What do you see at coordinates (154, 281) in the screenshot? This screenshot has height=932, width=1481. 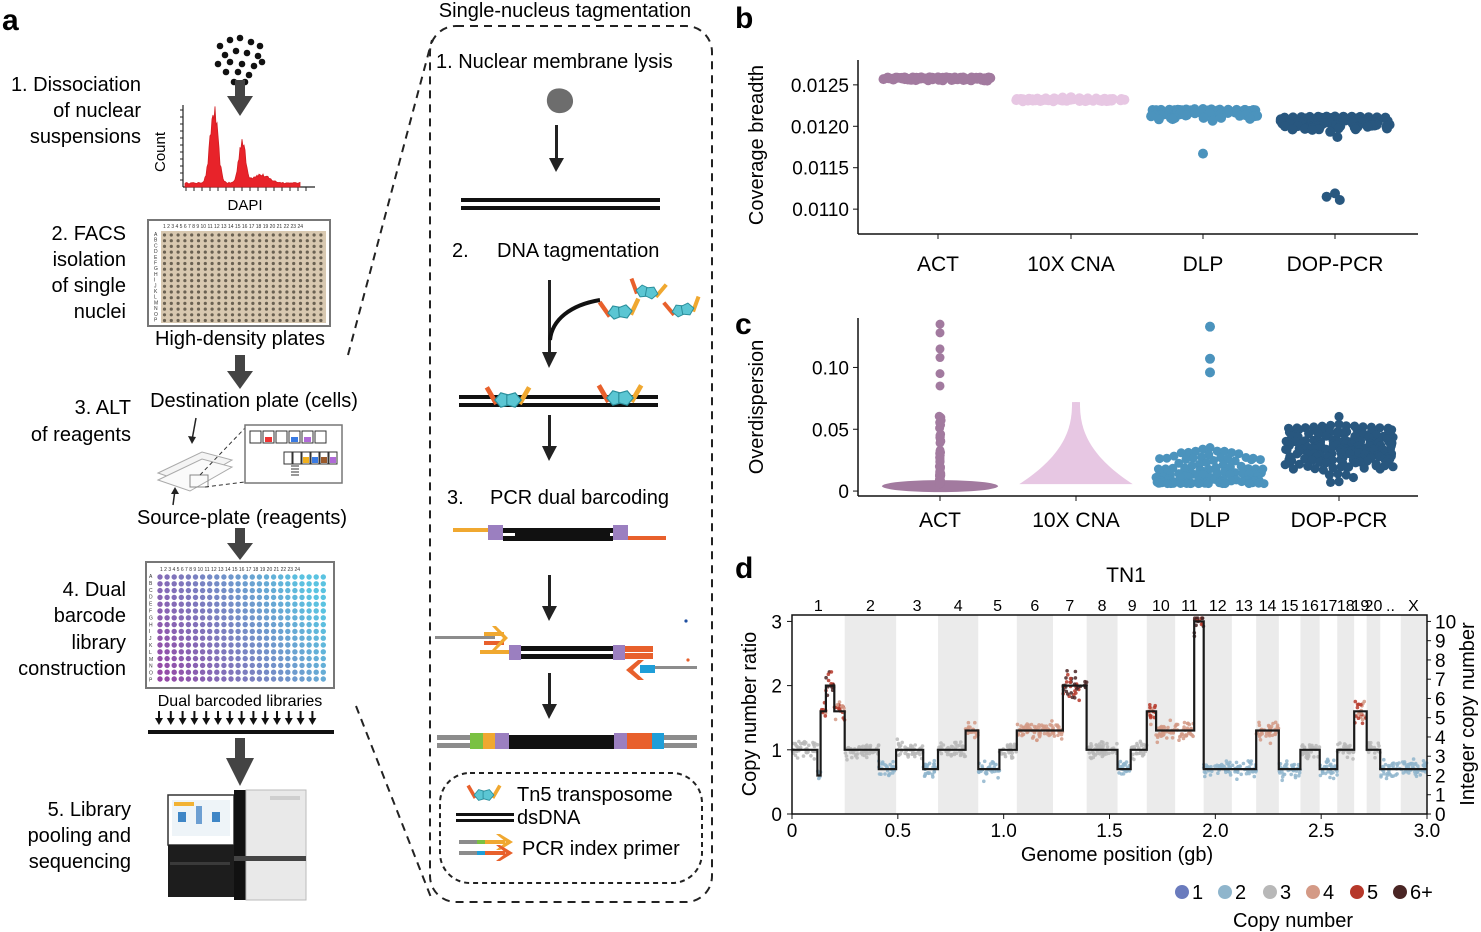 I see `plate-row-label: I` at bounding box center [154, 281].